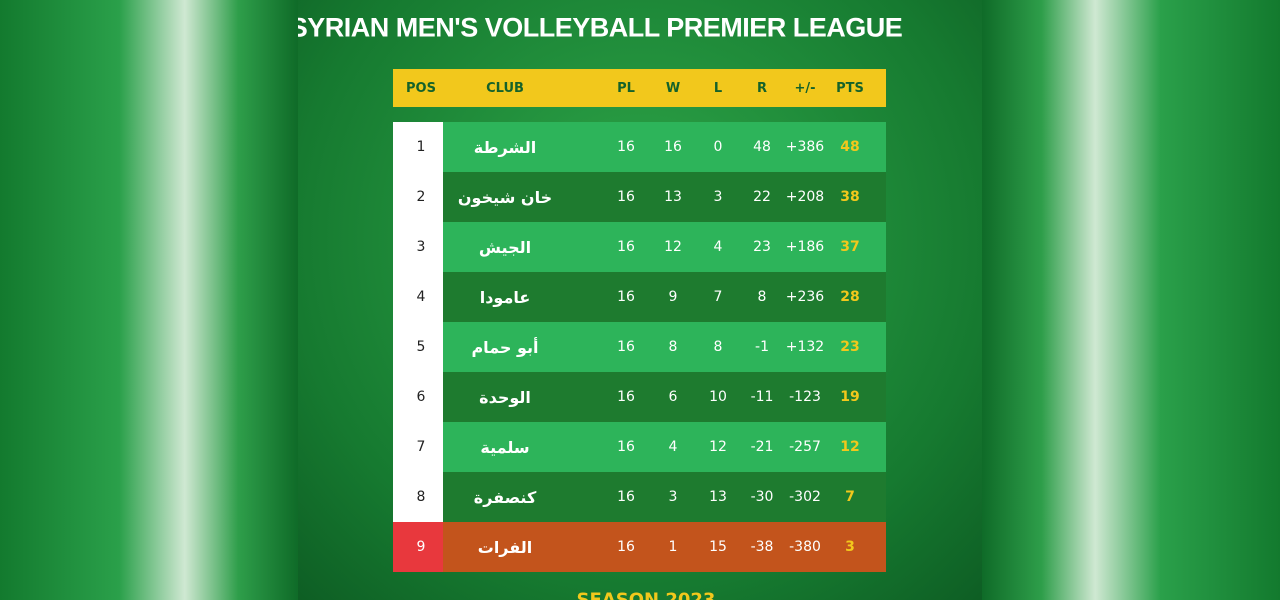  What do you see at coordinates (850, 197) in the screenshot?
I see `table-cell: 38` at bounding box center [850, 197].